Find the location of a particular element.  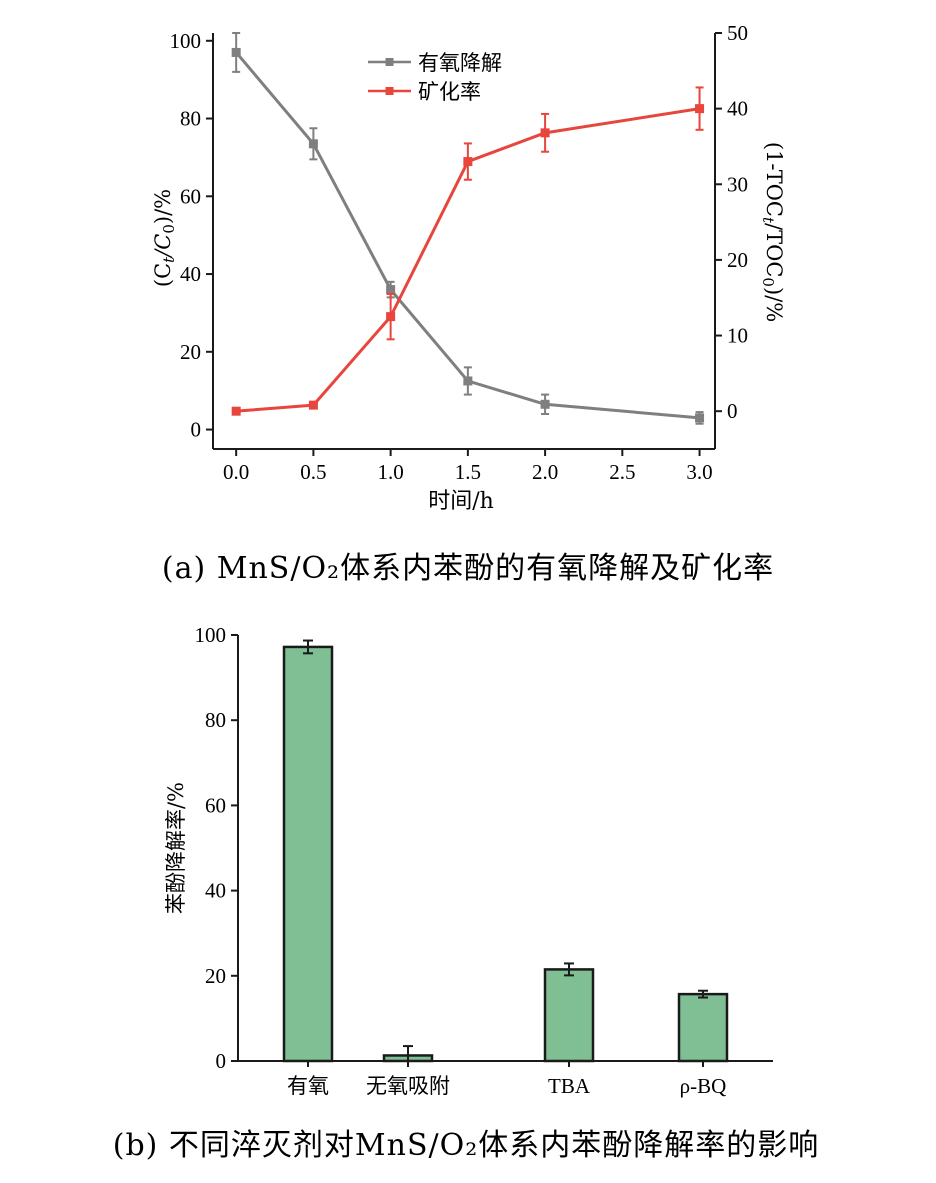

panel-a-legend: 有氧降解 矿化率 is located at coordinates (435, 77).